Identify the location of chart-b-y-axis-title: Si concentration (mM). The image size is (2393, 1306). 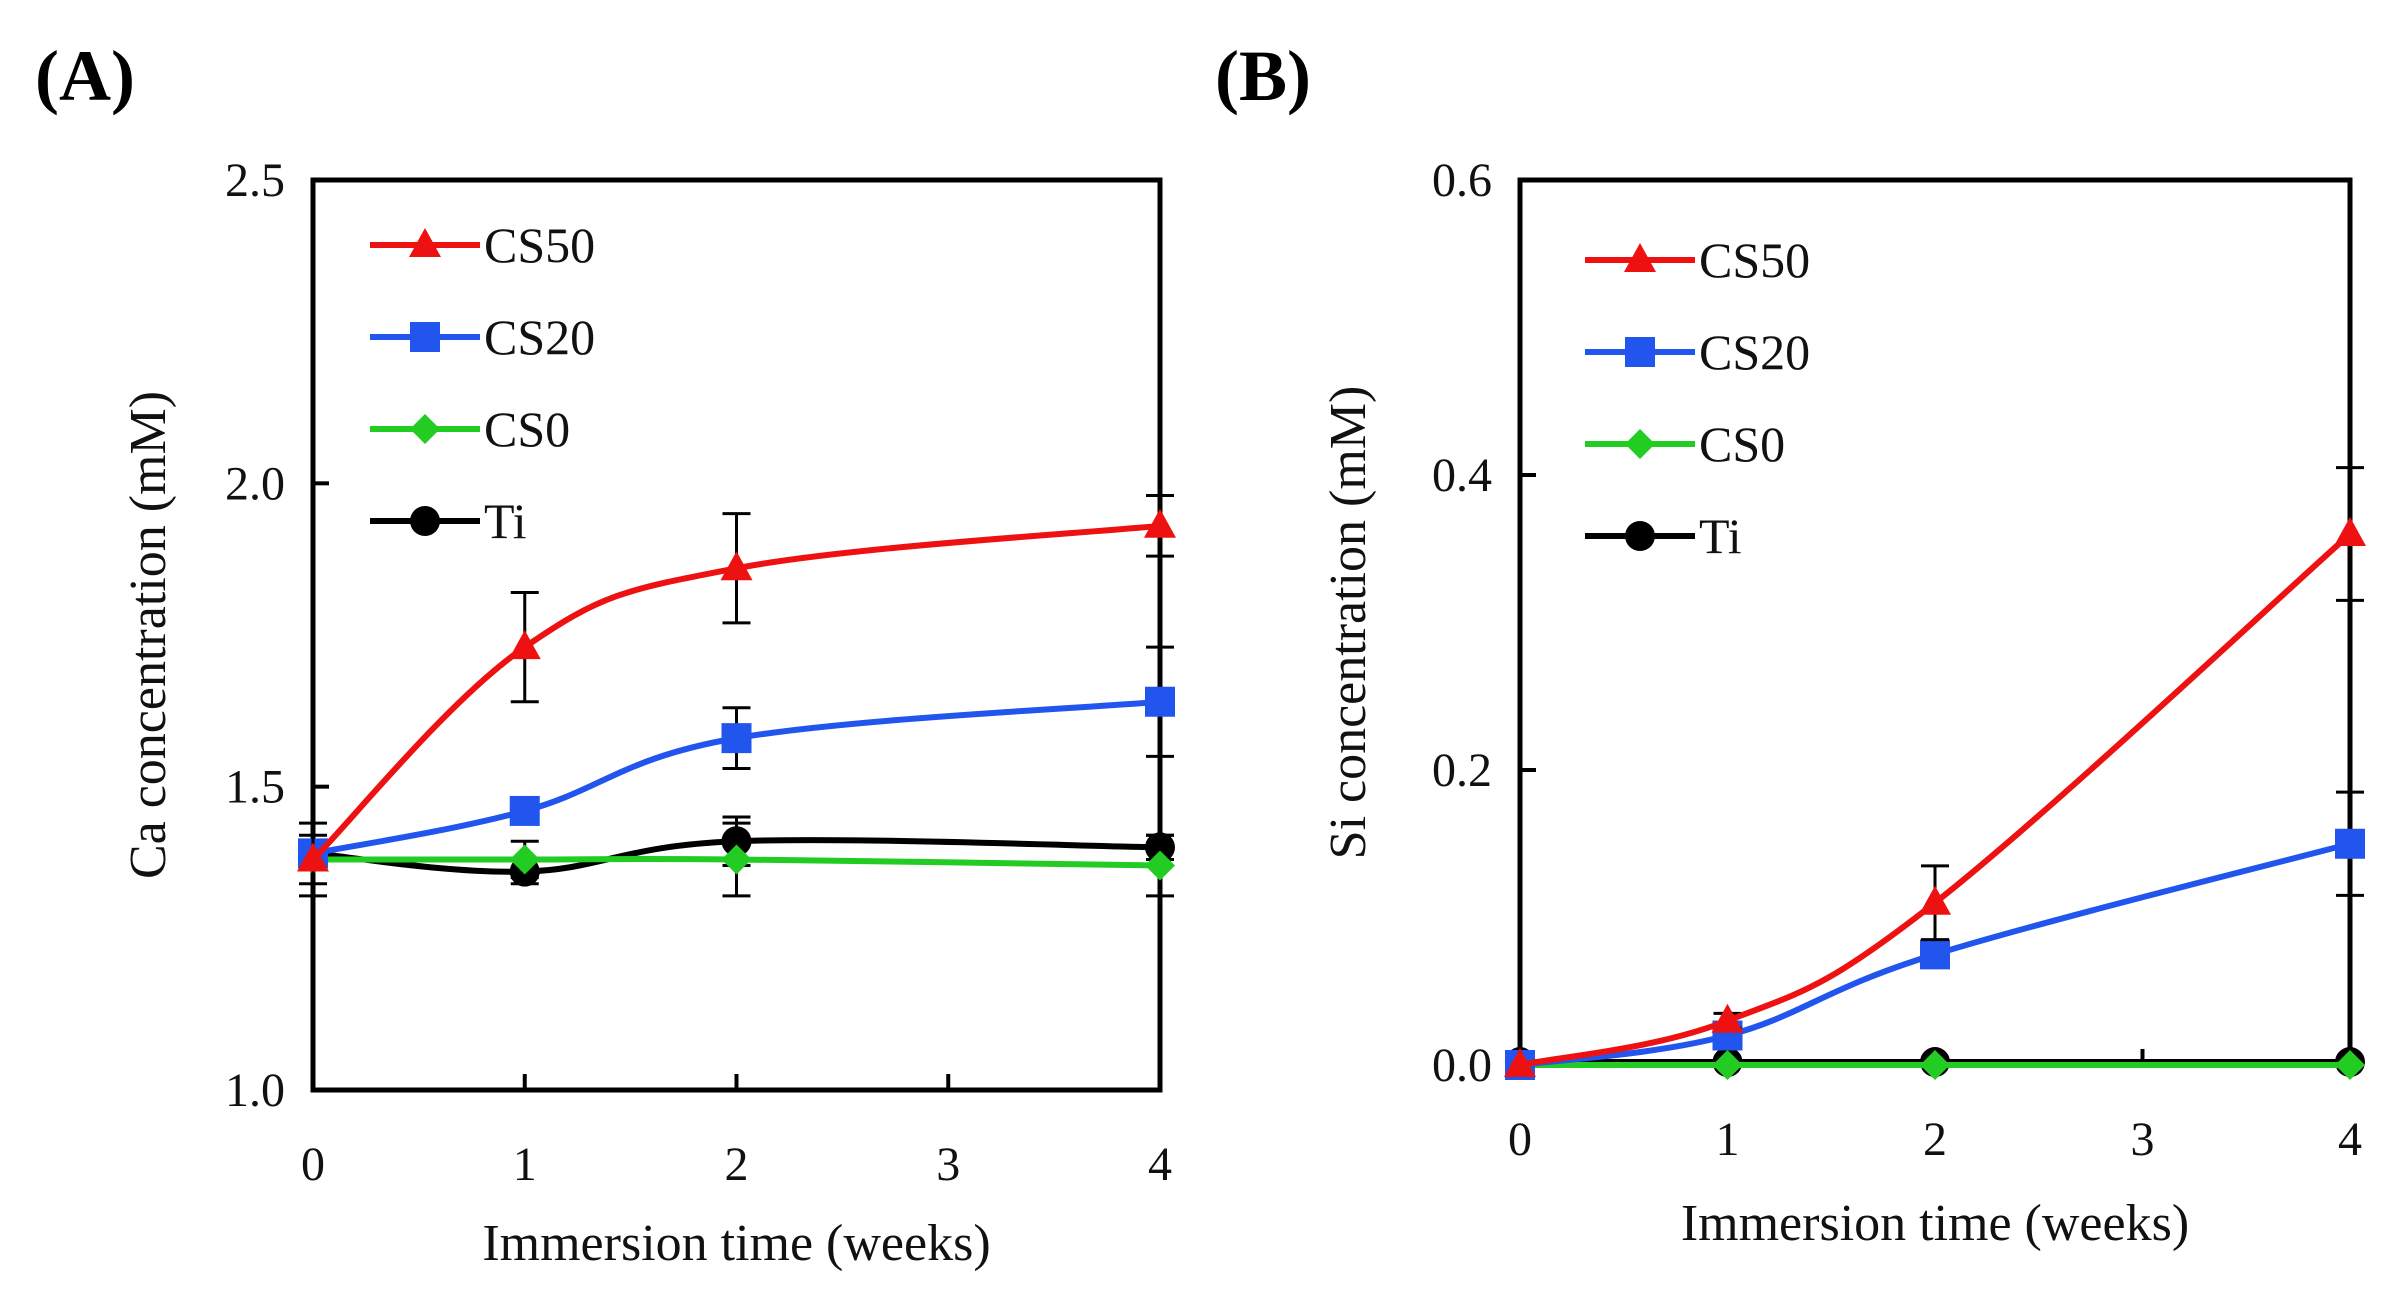
(1348, 623).